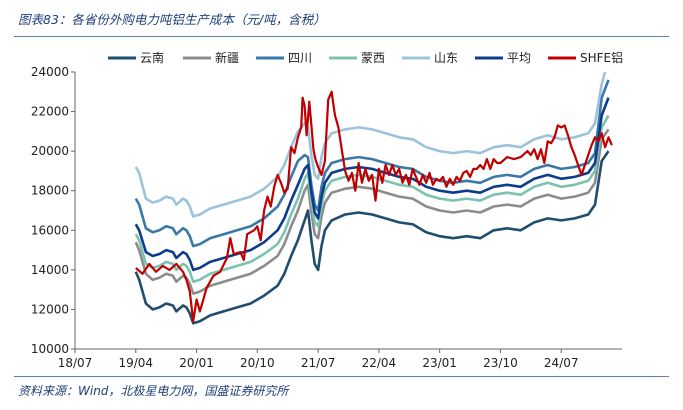 Image resolution: width=683 pixels, height=410 pixels. What do you see at coordinates (519, 58) in the screenshot?
I see `legend-label-5: 平均` at bounding box center [519, 58].